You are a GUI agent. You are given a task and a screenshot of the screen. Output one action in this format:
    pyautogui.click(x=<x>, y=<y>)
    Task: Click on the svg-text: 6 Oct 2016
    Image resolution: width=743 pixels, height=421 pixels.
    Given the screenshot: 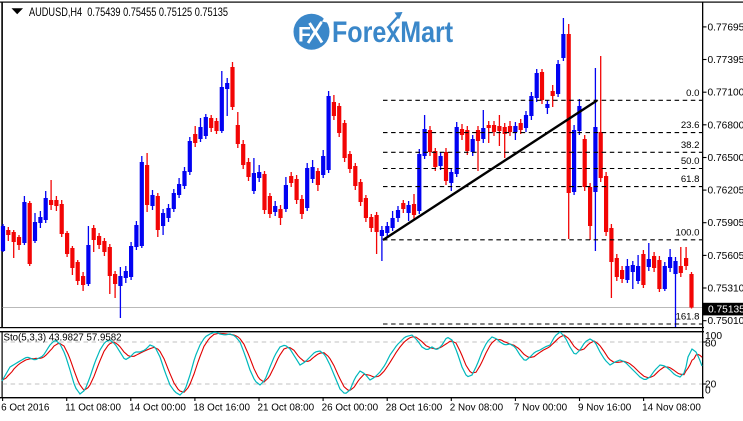 What is the action you would take?
    pyautogui.click(x=25, y=407)
    